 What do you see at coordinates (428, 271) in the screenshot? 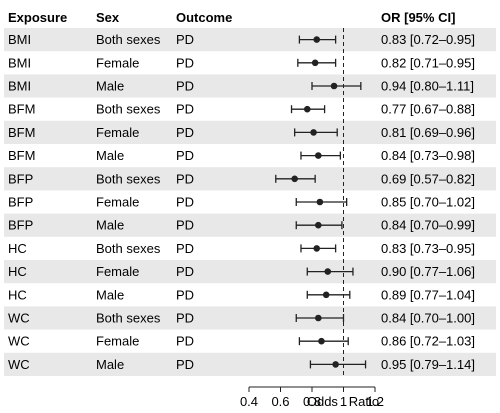
I see `cell-or-ci: 0.90 [0.77–1.06]` at bounding box center [428, 271].